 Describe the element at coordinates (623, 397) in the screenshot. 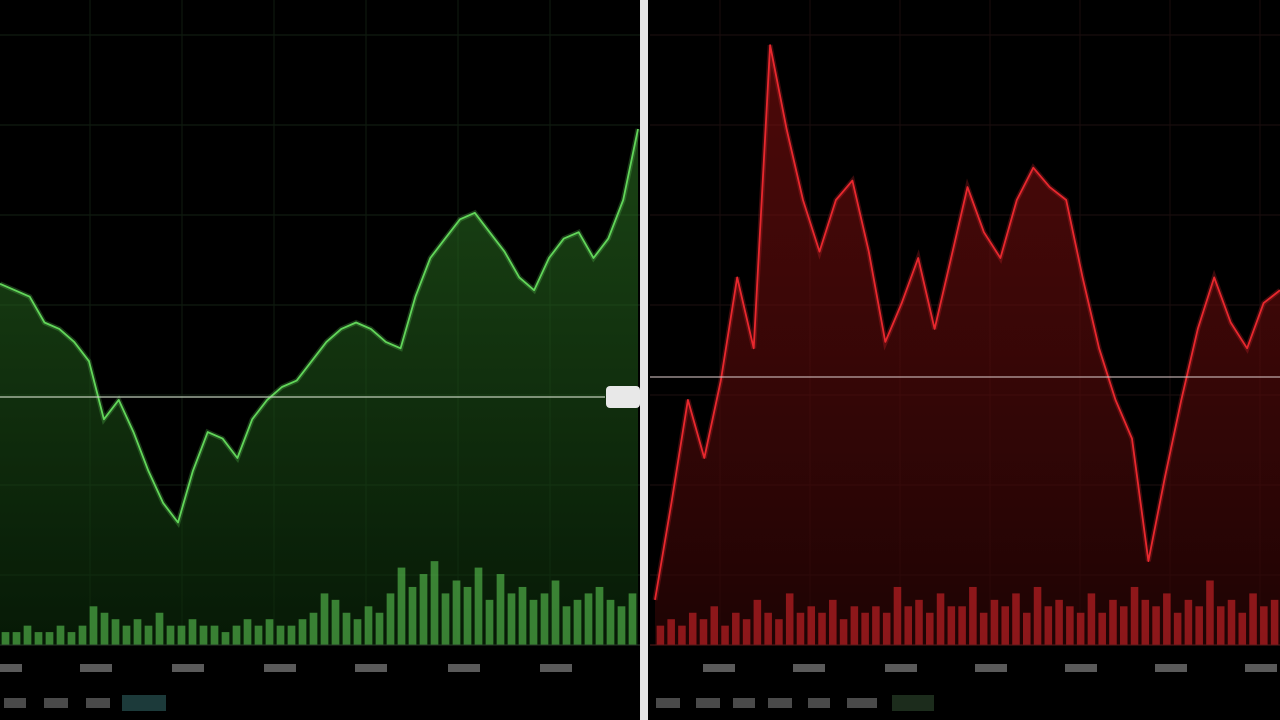

I see `slider-handle` at that location.